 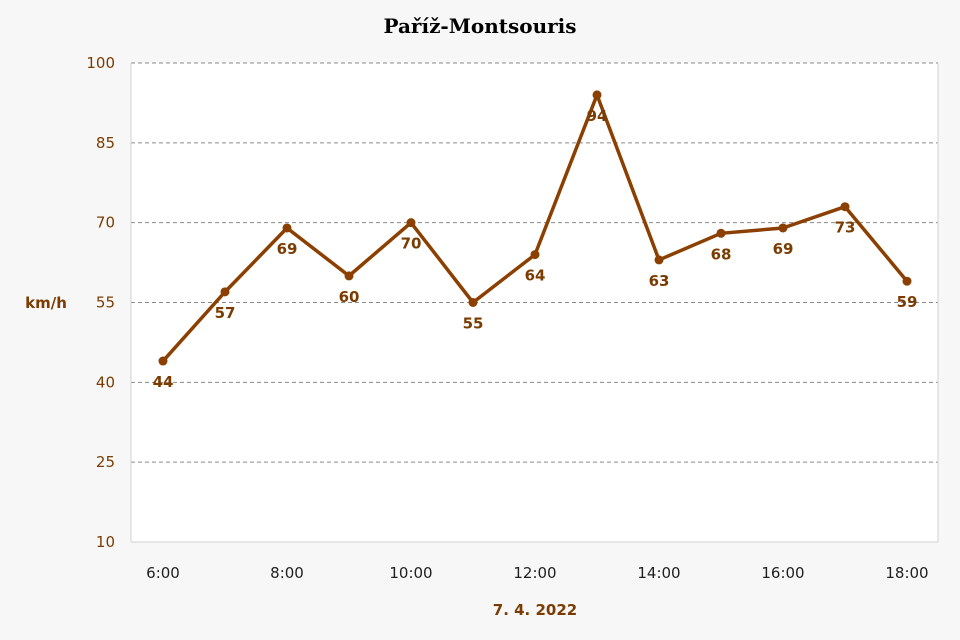 What do you see at coordinates (105, 462) in the screenshot?
I see `y-tick-label: 25` at bounding box center [105, 462].